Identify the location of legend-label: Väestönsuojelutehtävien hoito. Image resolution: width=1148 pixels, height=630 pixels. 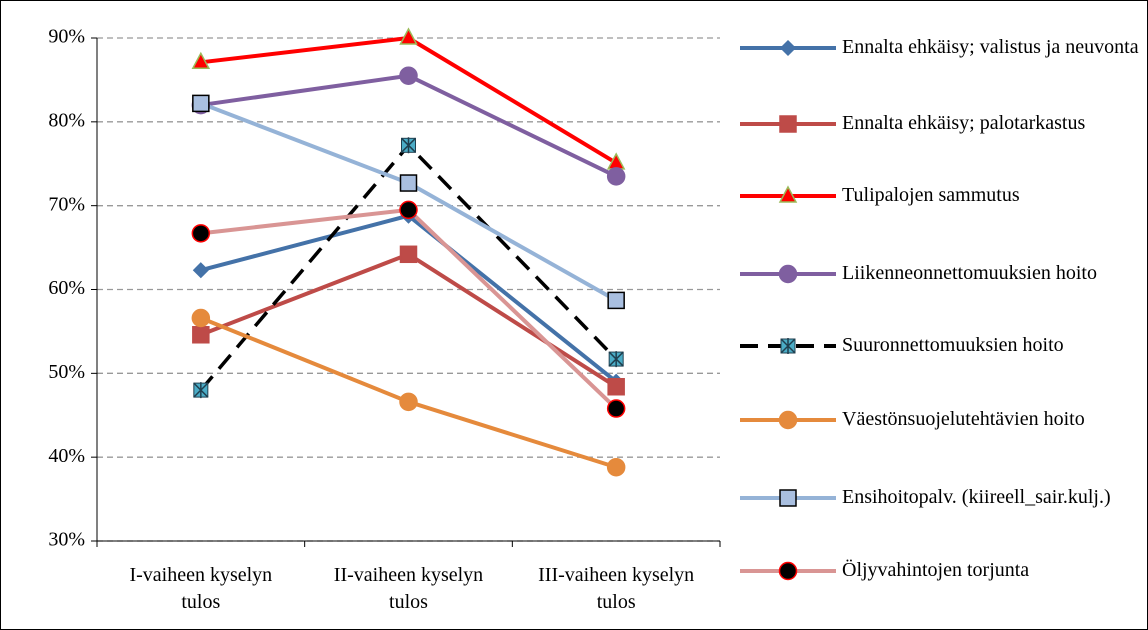
(963, 419).